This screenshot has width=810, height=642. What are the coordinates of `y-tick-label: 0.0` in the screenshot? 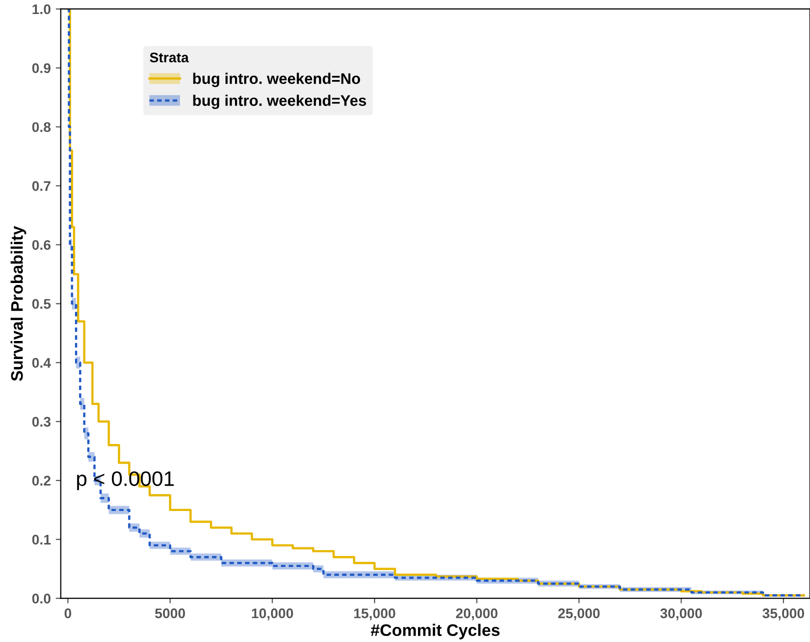 It's located at (41, 599).